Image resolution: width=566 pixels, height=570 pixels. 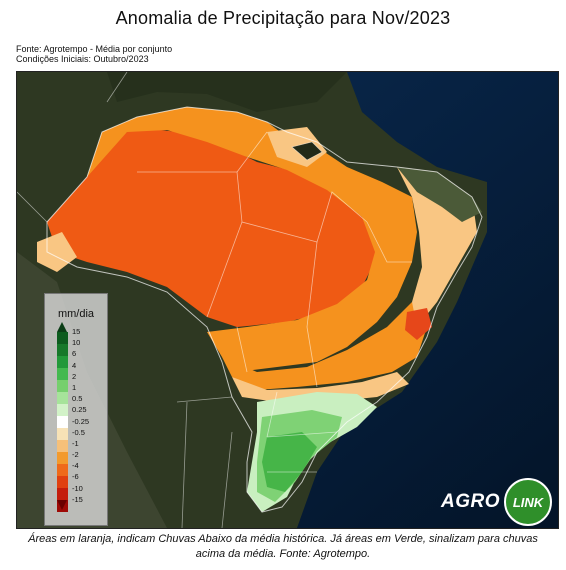 What do you see at coordinates (74, 376) in the screenshot?
I see `legend-tick-label: 2` at bounding box center [74, 376].